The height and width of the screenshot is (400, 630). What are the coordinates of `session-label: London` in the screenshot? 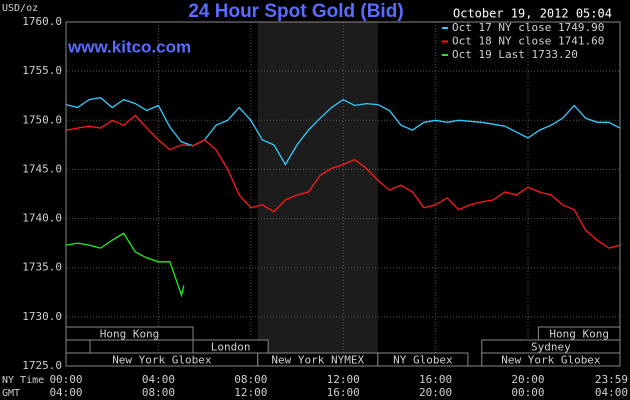 It's located at (231, 347).